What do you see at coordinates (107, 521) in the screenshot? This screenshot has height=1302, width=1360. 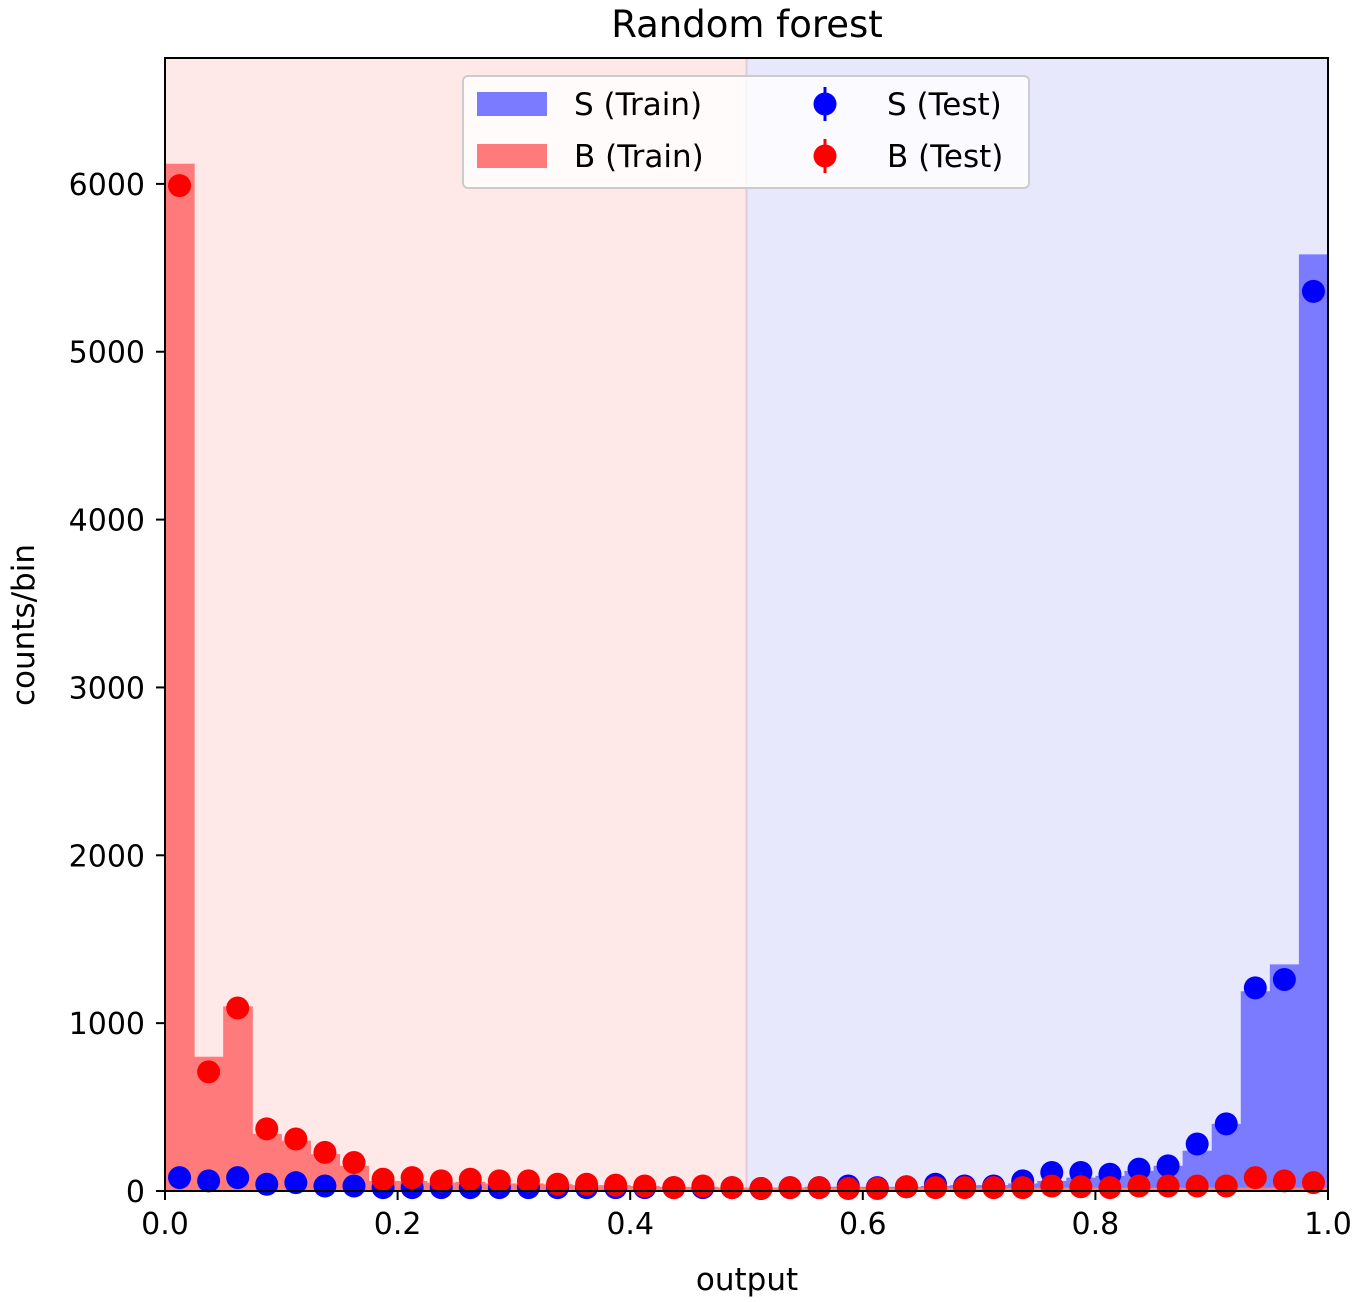 I see `y-tick-label-4: 4000` at bounding box center [107, 521].